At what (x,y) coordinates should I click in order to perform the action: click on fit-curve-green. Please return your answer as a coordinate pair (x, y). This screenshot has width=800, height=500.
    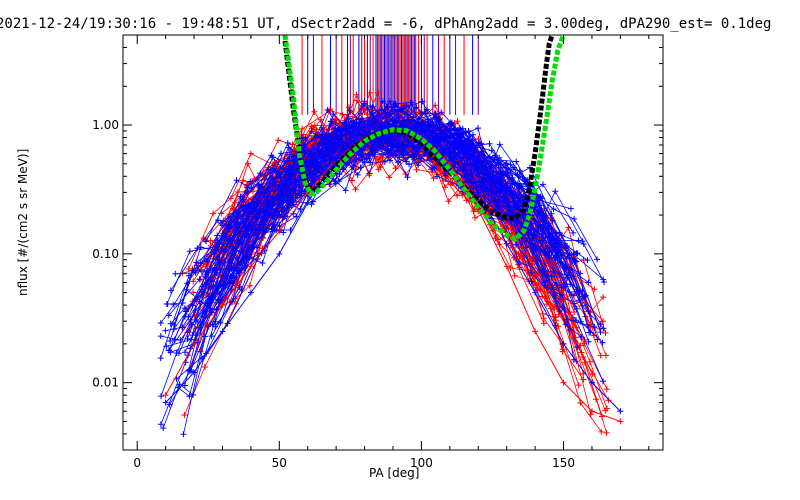
    Looking at the image, I should click on (424, 138).